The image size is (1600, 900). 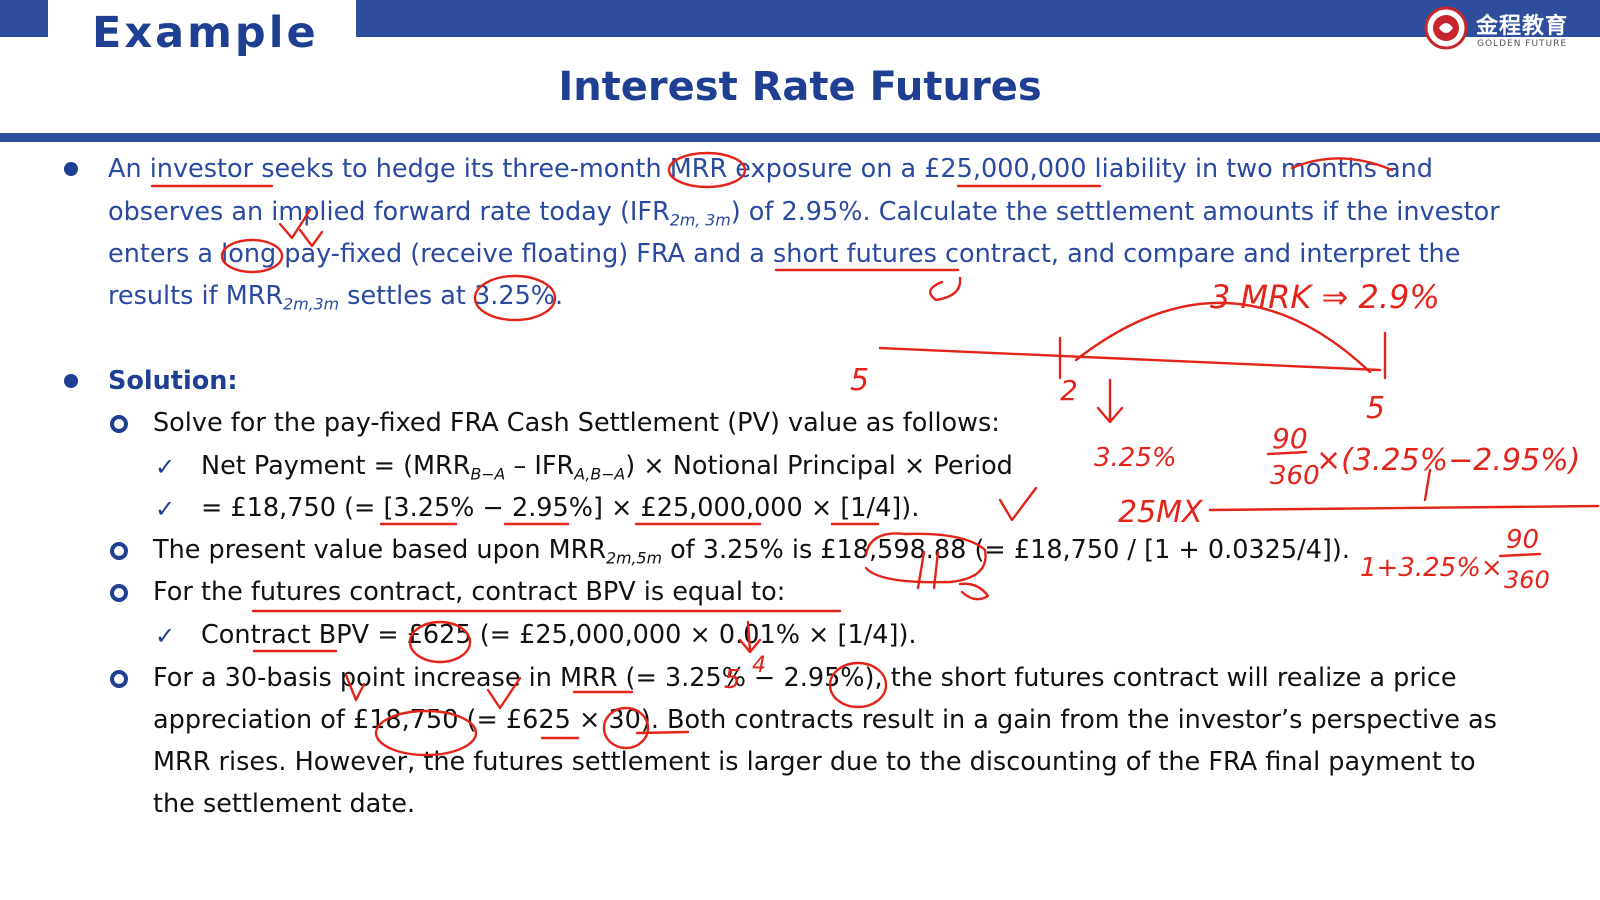 I want to click on solution-bullet-icon, so click(x=71, y=381).